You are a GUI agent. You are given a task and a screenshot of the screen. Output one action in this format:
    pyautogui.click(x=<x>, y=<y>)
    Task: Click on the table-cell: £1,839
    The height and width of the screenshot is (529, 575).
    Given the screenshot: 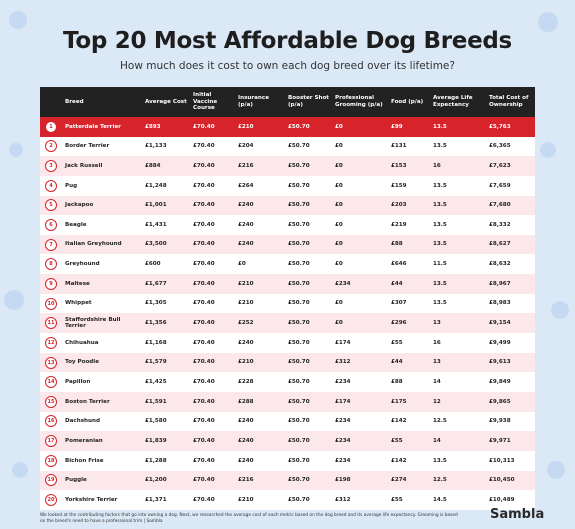 What is the action you would take?
    pyautogui.click(x=166, y=441)
    